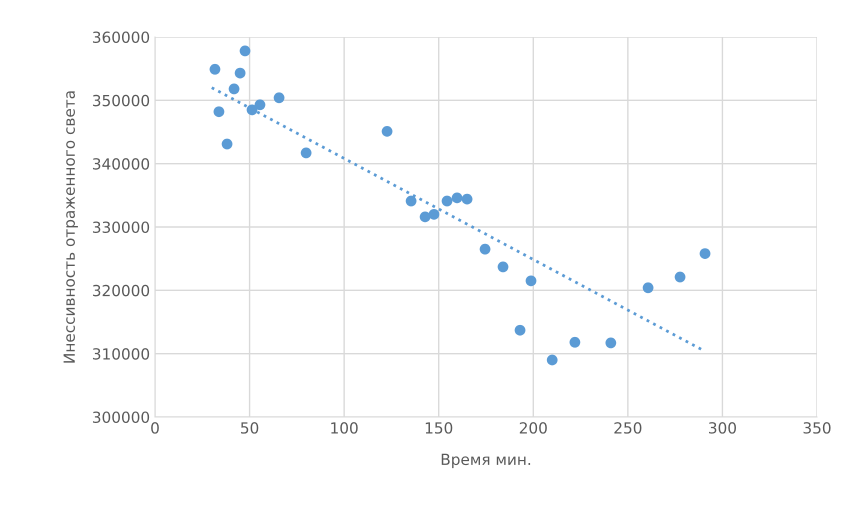 This screenshot has width=843, height=515. I want to click on x-tick-label: 150, so click(439, 428).